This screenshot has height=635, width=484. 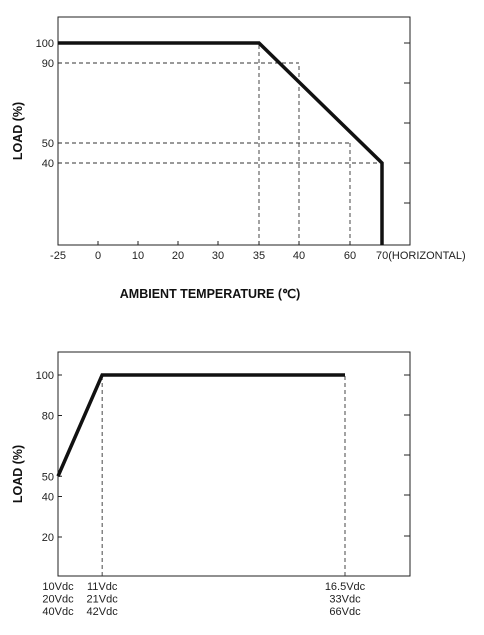 I want to click on chart2-x-tick-label: 11Vdc, so click(x=102, y=587).